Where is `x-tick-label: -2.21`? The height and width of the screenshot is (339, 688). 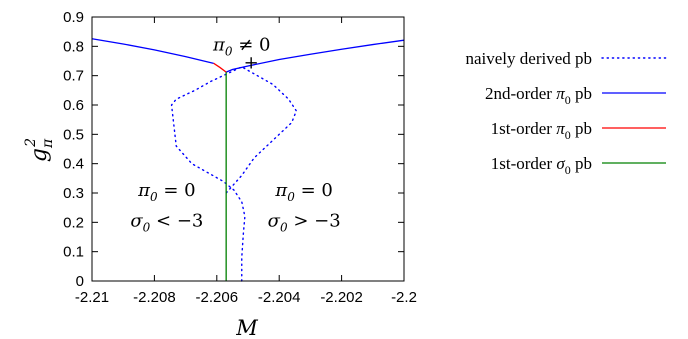 x-tick-label: -2.21 is located at coordinates (92, 297).